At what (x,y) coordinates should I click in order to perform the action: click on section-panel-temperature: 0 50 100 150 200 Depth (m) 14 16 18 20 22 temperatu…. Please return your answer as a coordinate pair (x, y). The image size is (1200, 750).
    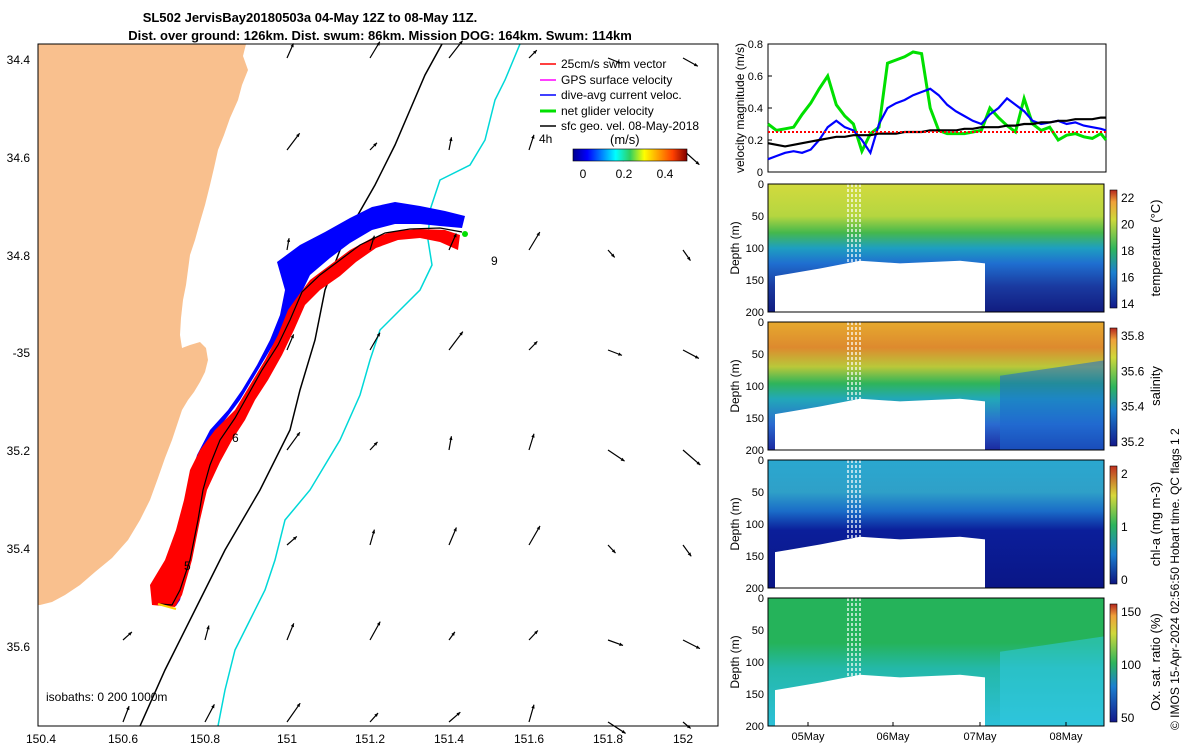
    Looking at the image, I should click on (945, 249).